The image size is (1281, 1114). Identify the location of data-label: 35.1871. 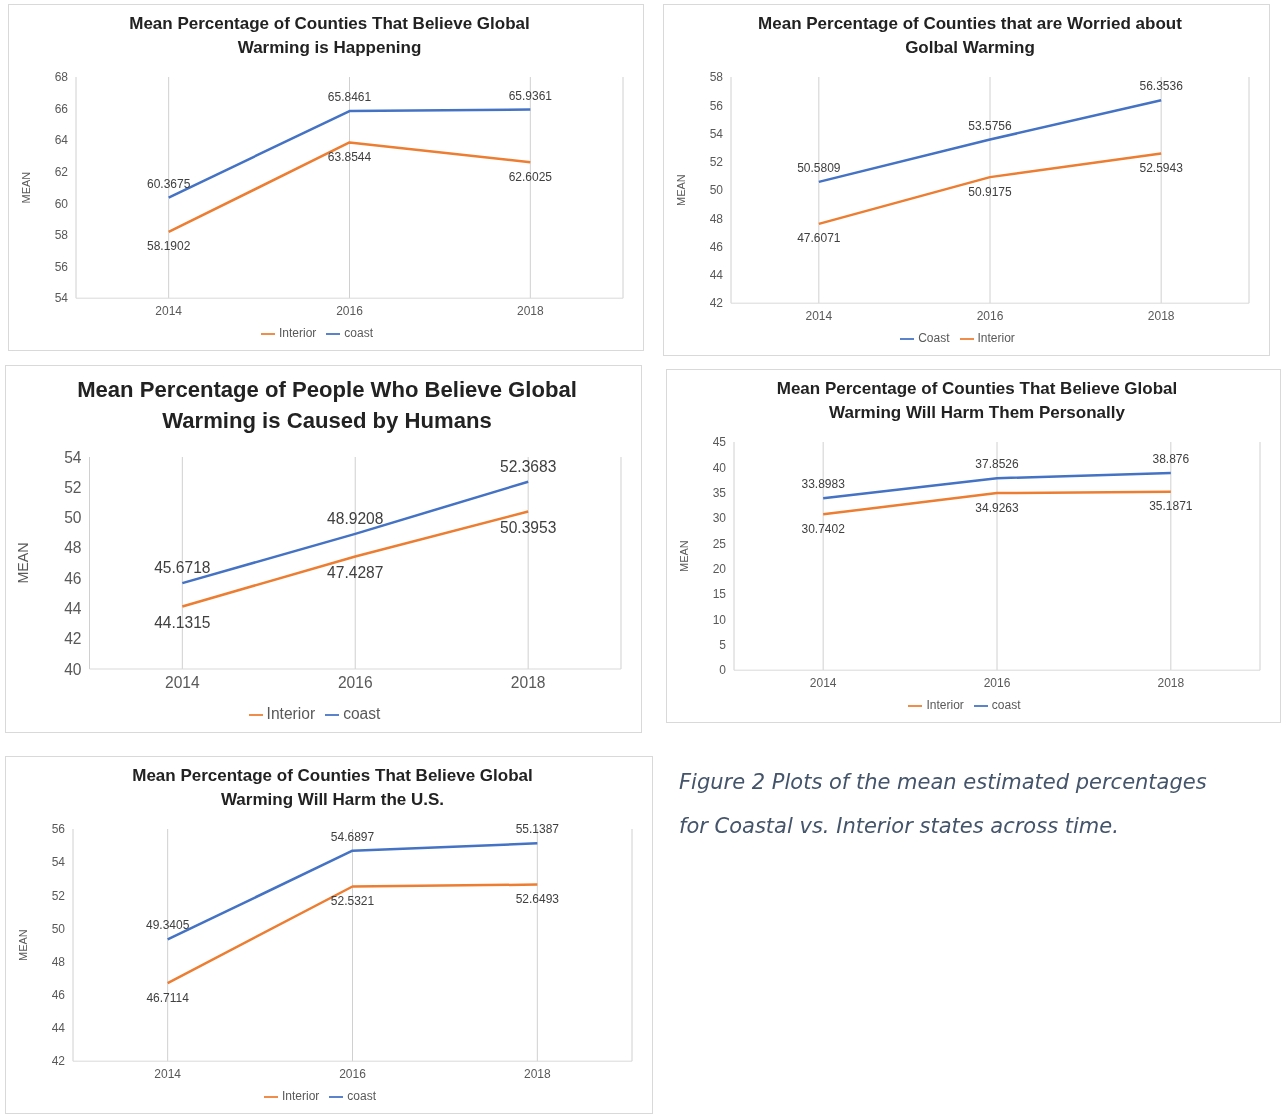
(1171, 506).